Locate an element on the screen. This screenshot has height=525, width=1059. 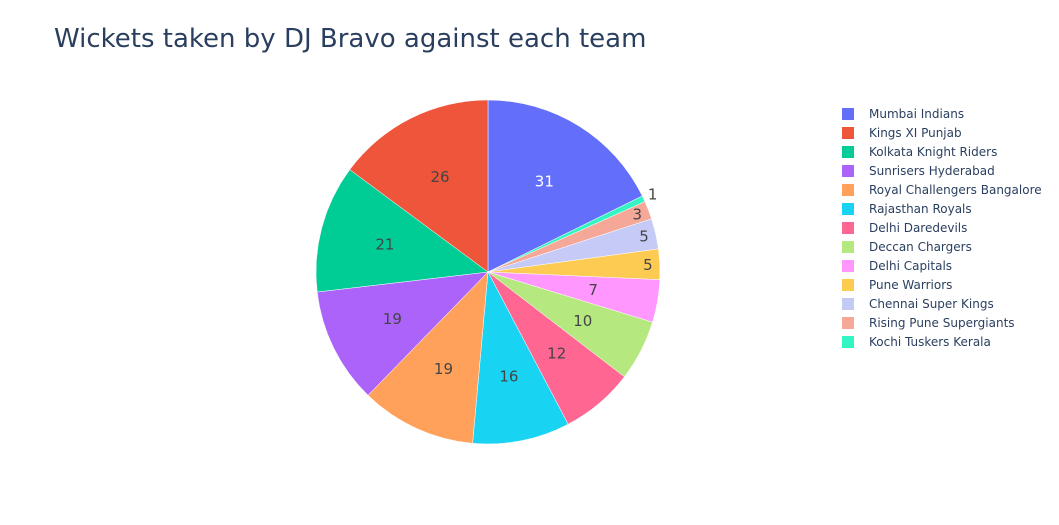
legend-item-kochi-tuskers-kerala: Kochi Tuskers Kerala is located at coordinates (942, 341).